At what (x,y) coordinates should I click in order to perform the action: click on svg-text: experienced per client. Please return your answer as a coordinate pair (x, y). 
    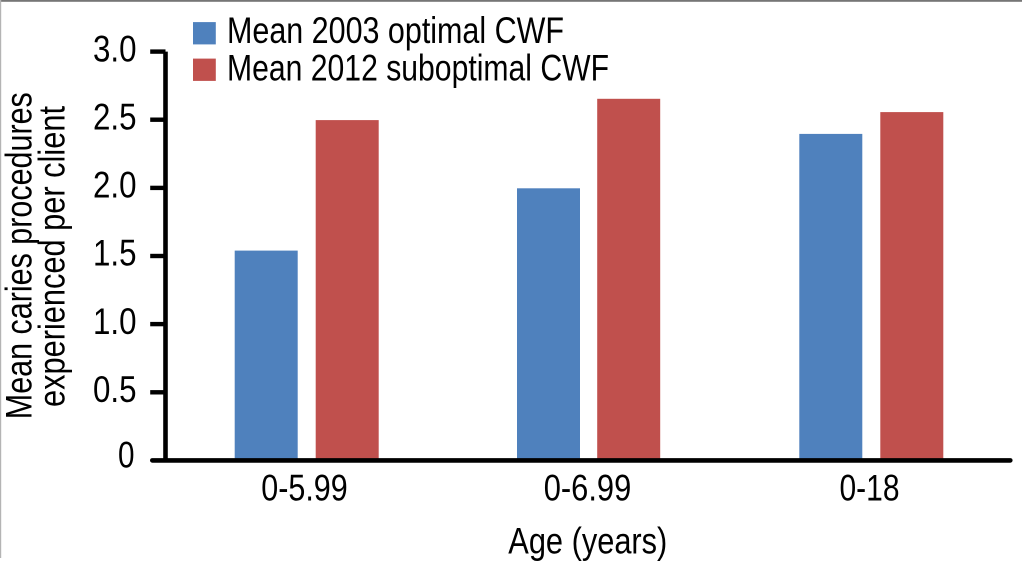
    Looking at the image, I should click on (51, 256).